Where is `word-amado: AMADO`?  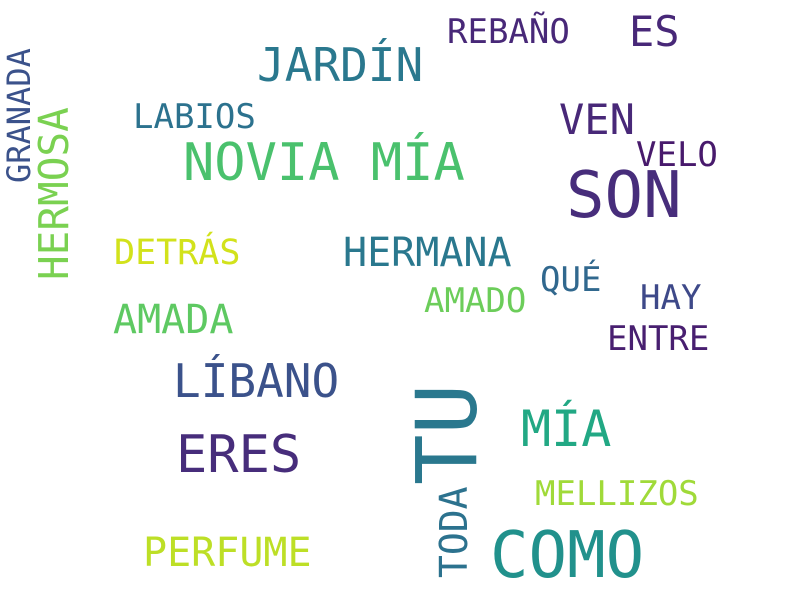 word-amado: AMADO is located at coordinates (475, 301).